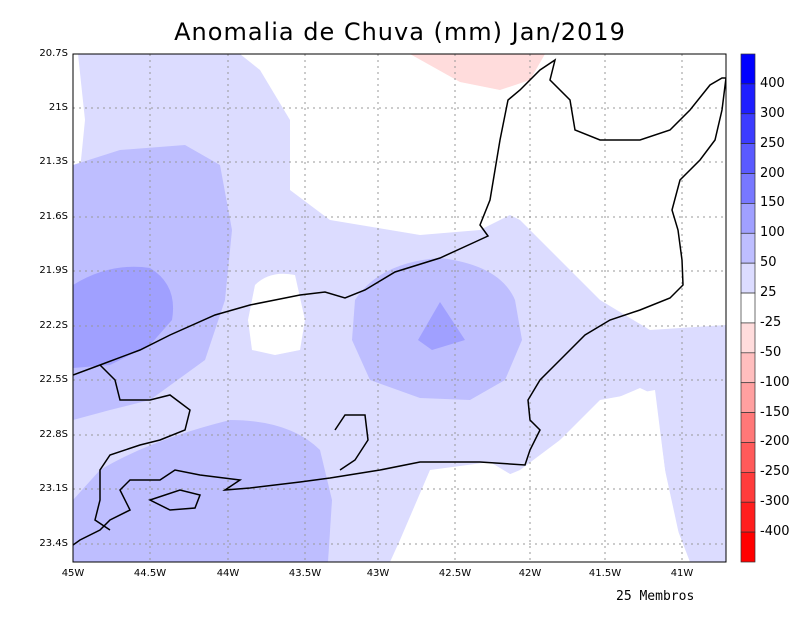  What do you see at coordinates (775, 472) in the screenshot?
I see `colorbar-label: -250` at bounding box center [775, 472].